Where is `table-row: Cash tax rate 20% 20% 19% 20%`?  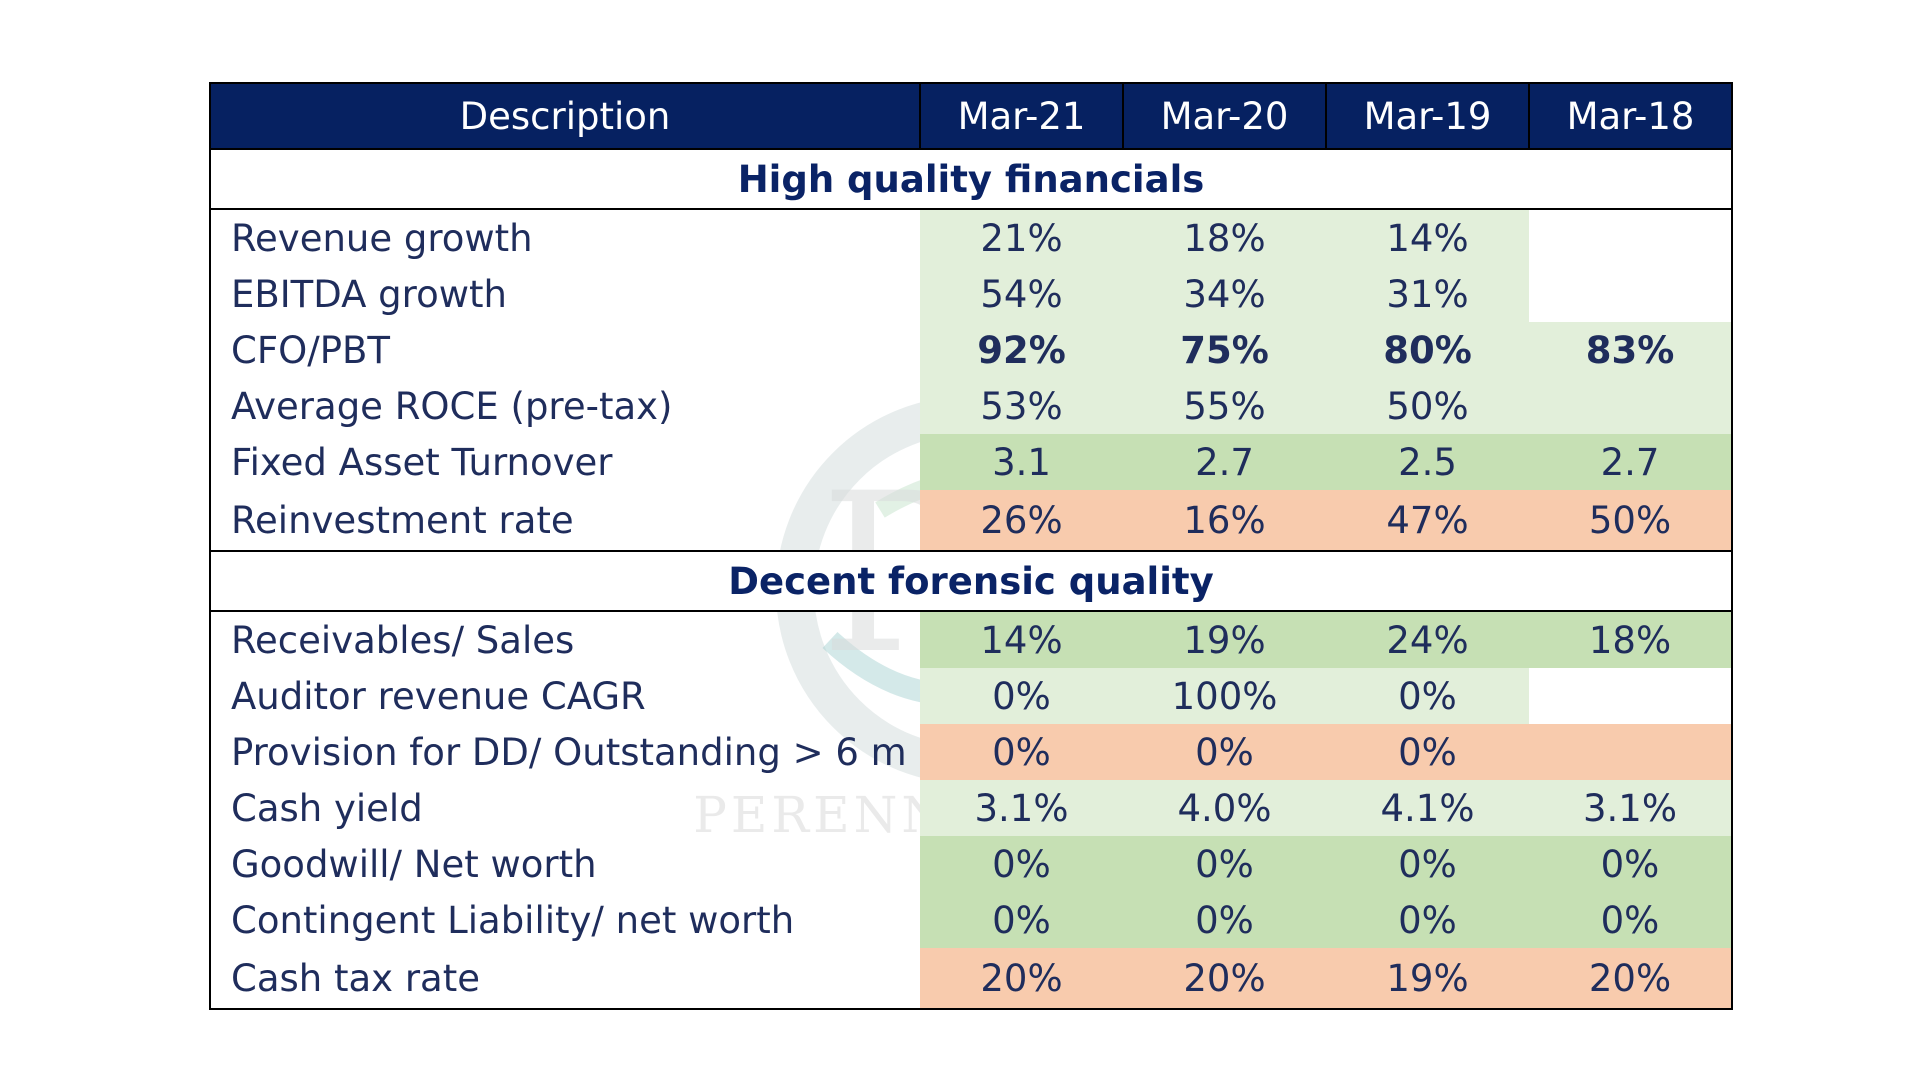
table-row: Cash tax rate 20% 20% 19% 20% is located at coordinates (971, 978).